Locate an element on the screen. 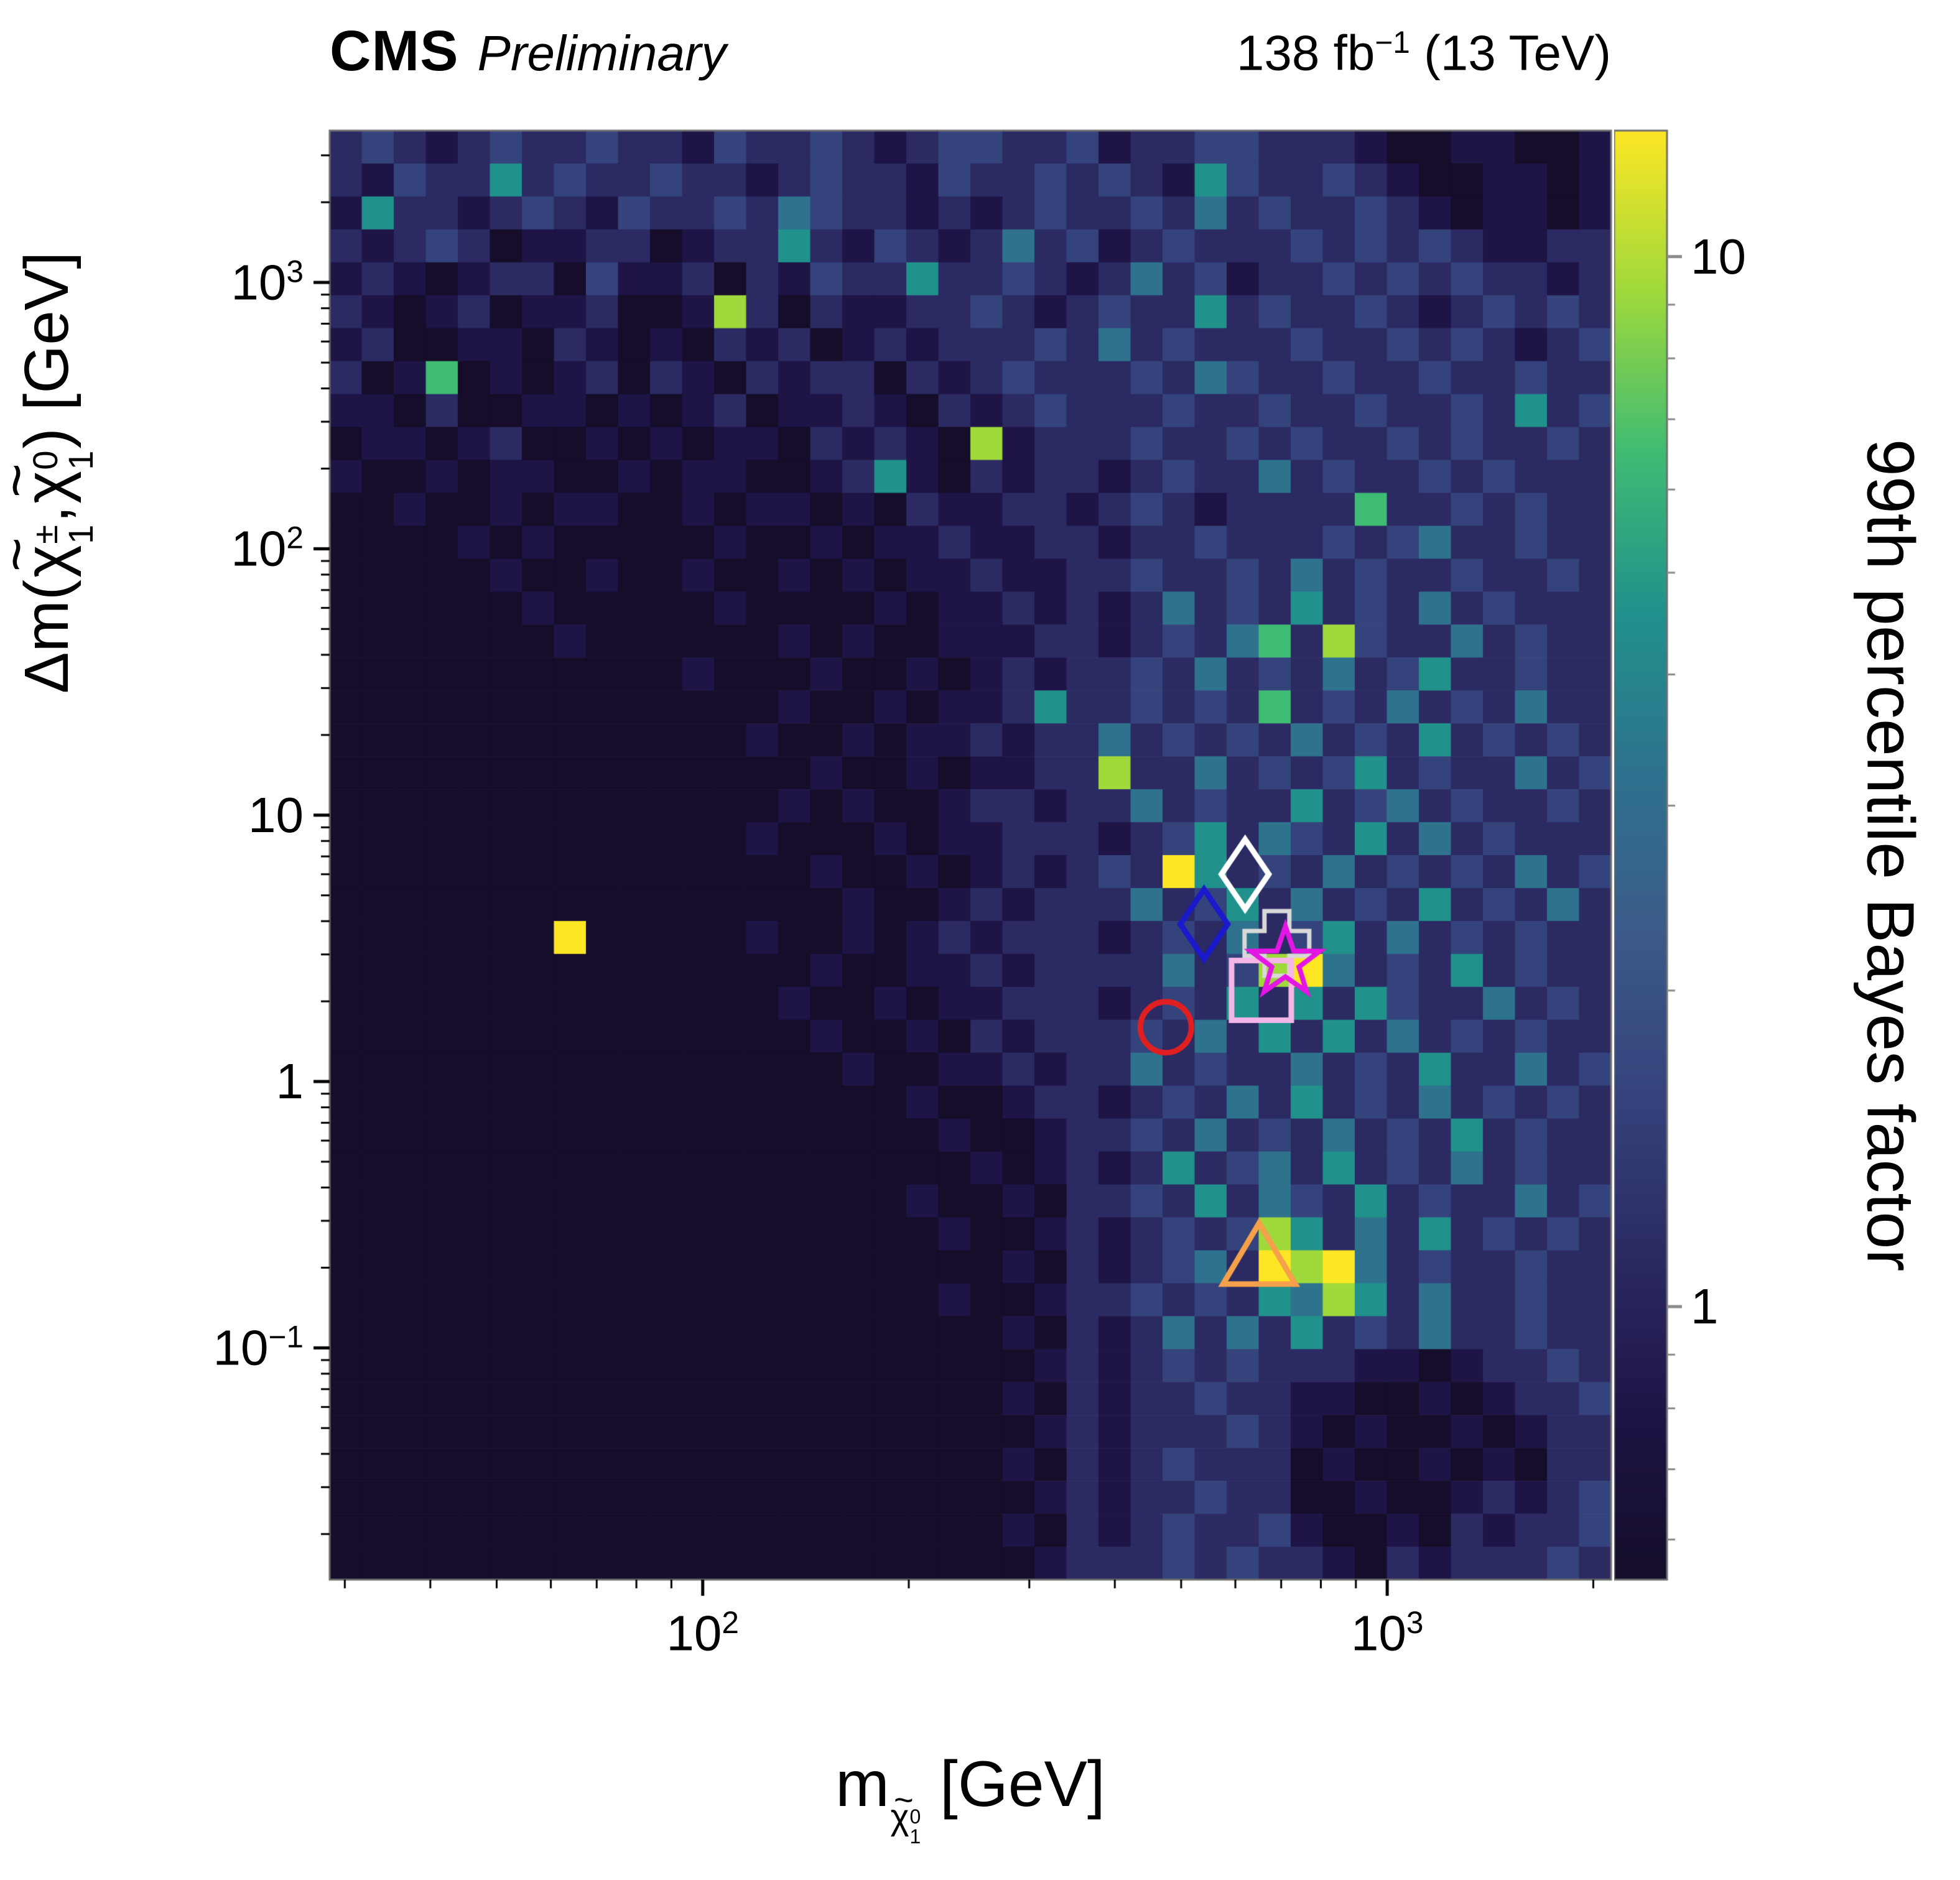 This screenshot has width=1960, height=1880. y-axis-title: Δm(χ~±1,χ~01) [GeV] is located at coordinates (50, 473).